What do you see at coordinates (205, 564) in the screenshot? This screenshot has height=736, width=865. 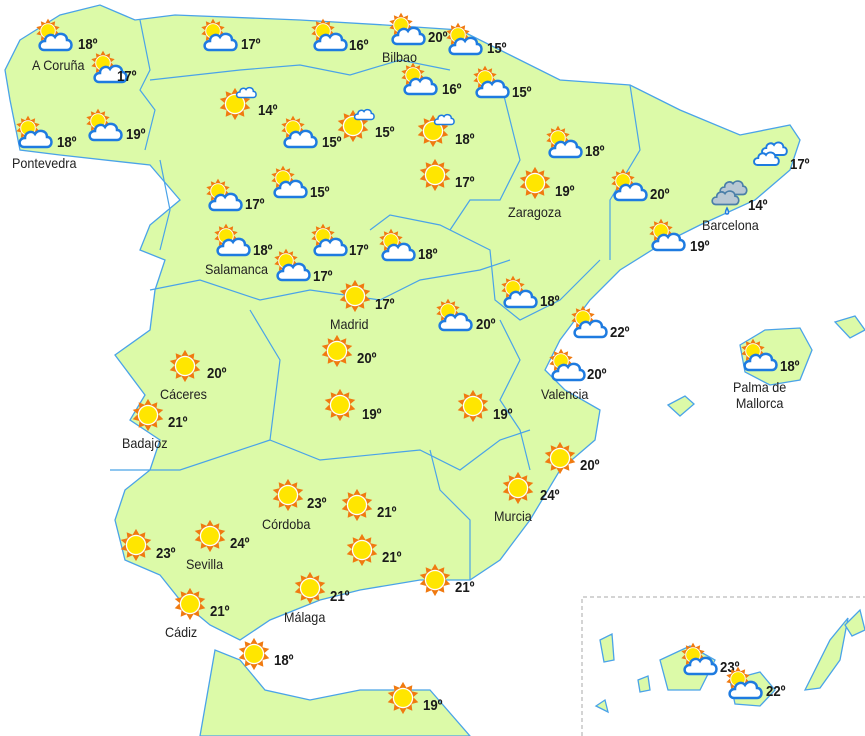 I see `city-label: Sevilla` at bounding box center [205, 564].